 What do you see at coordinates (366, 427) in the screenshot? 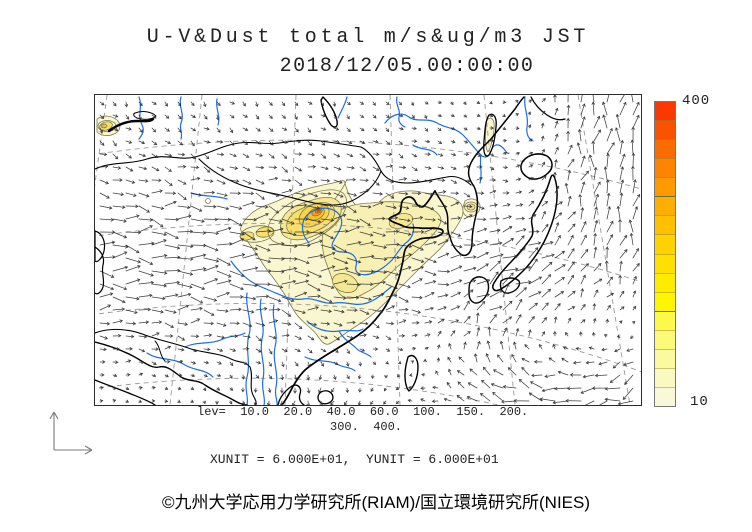
I see `contour-levels-line2: 300. 400.` at bounding box center [366, 427].